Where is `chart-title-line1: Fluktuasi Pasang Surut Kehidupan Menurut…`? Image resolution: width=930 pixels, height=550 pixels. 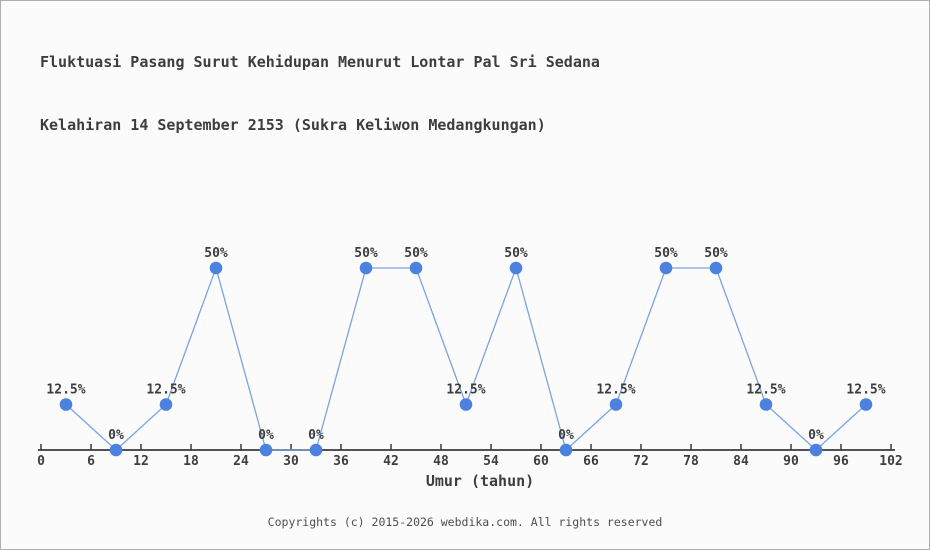 chart-title-line1: Fluktuasi Pasang Surut Kehidupan Menurut… is located at coordinates (320, 62).